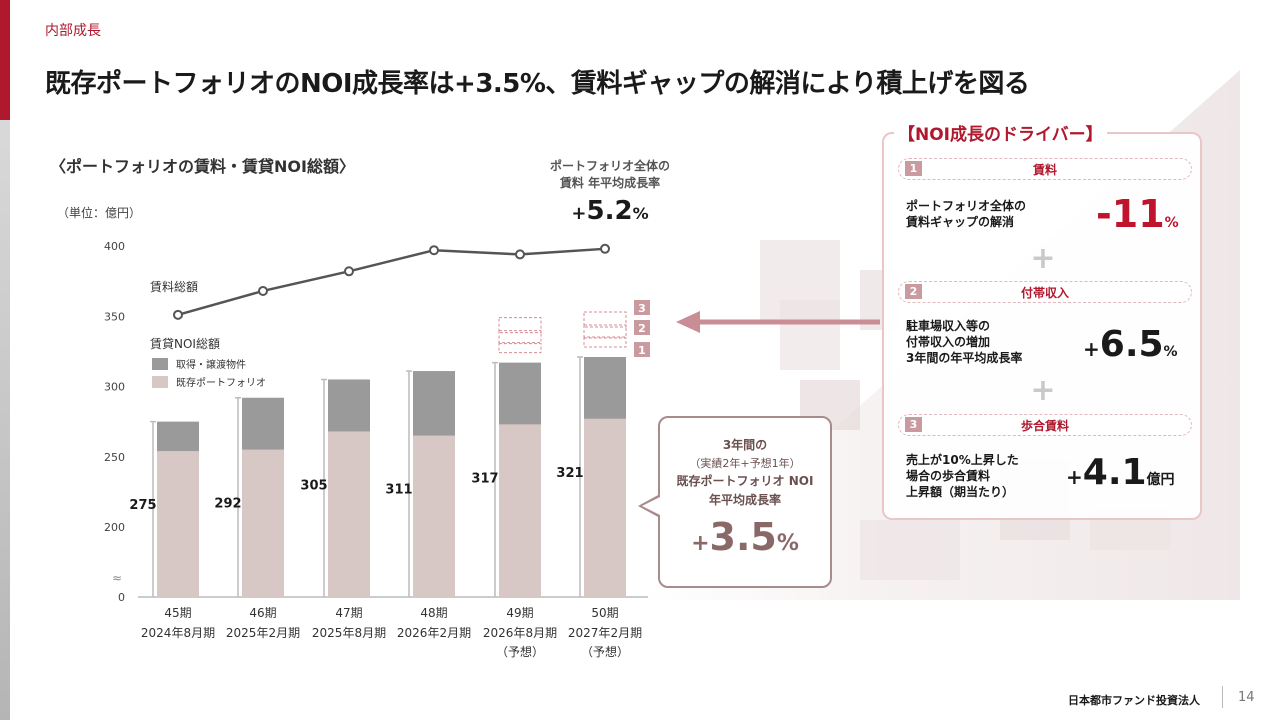 Image resolution: width=1280 pixels, height=720 pixels. What do you see at coordinates (966, 214) in the screenshot?
I see `driver-text-rent: ポートフォリオ全体の 賃料ギャップの解消` at bounding box center [966, 214].